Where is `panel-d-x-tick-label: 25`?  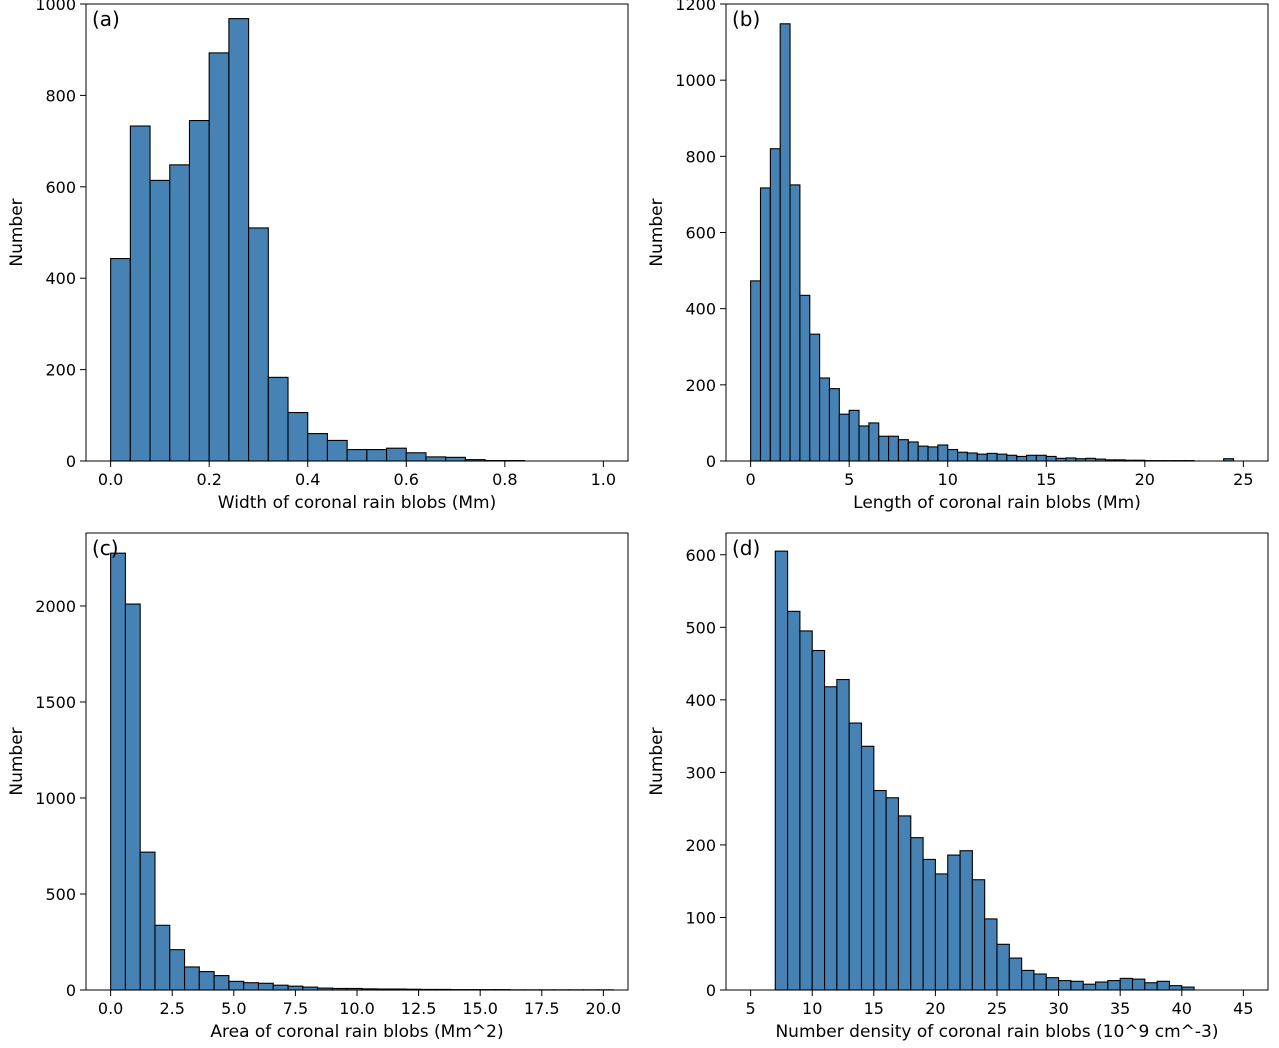
panel-d-x-tick-label: 25 is located at coordinates (997, 1008).